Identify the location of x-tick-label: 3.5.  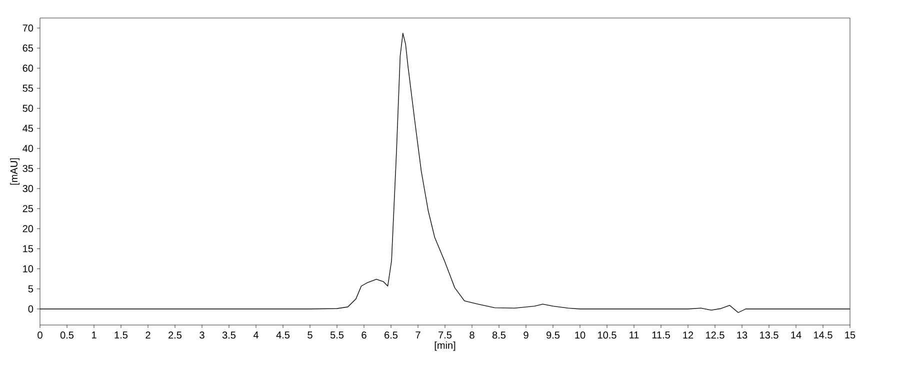
(229, 335).